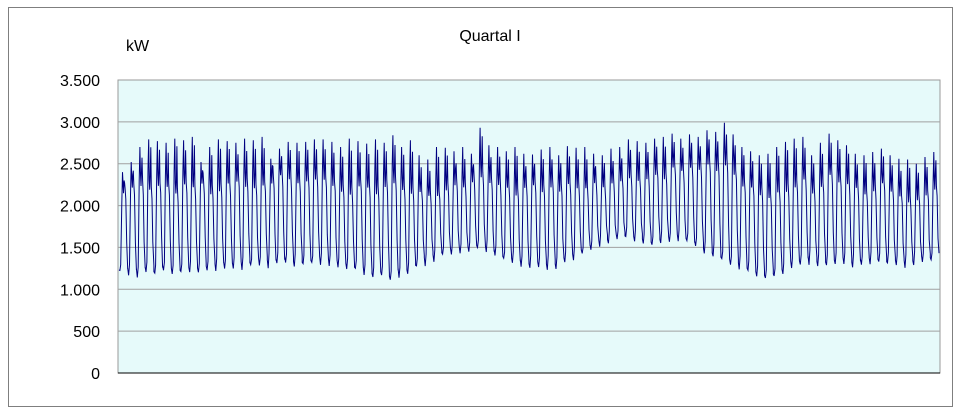 The width and height of the screenshot is (955, 407). Describe the element at coordinates (80, 81) in the screenshot. I see `y-tick-label: 3.500` at that location.